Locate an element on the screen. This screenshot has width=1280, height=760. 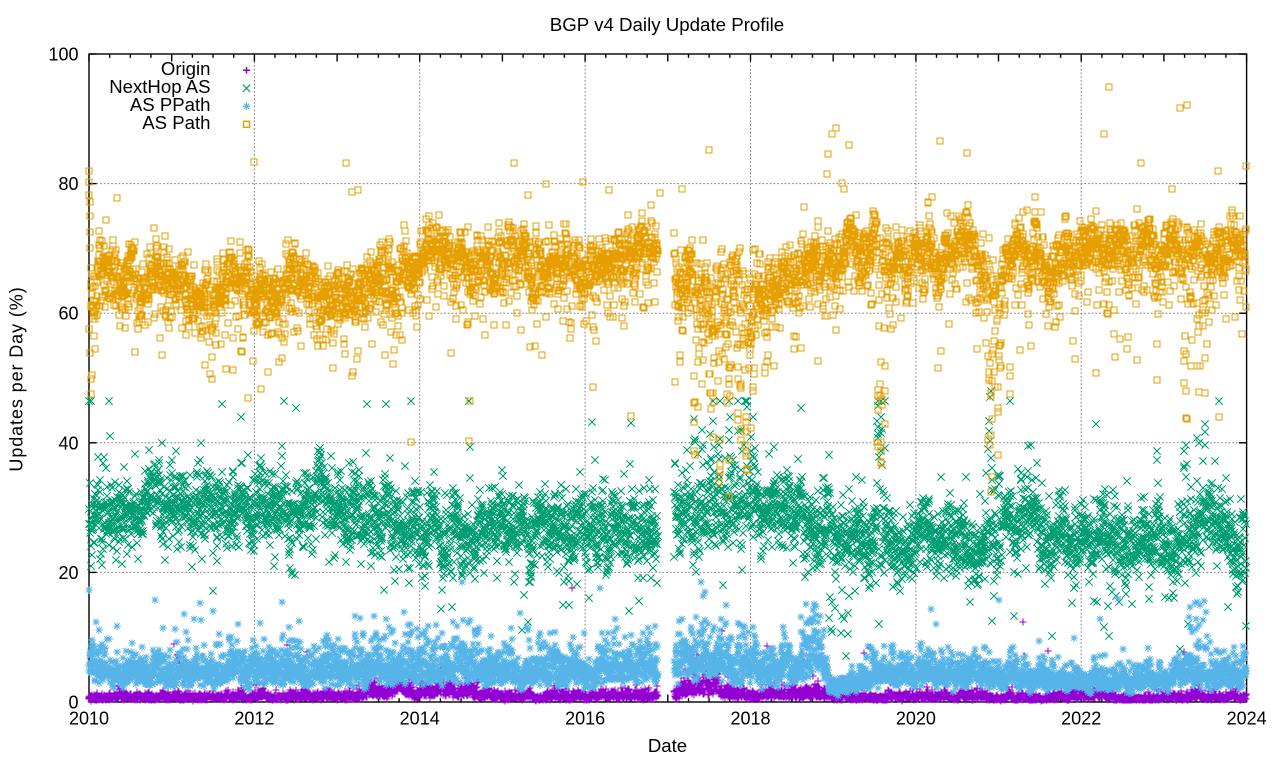
svg-text: BGP v4 Daily Update Profile is located at coordinates (667, 24).